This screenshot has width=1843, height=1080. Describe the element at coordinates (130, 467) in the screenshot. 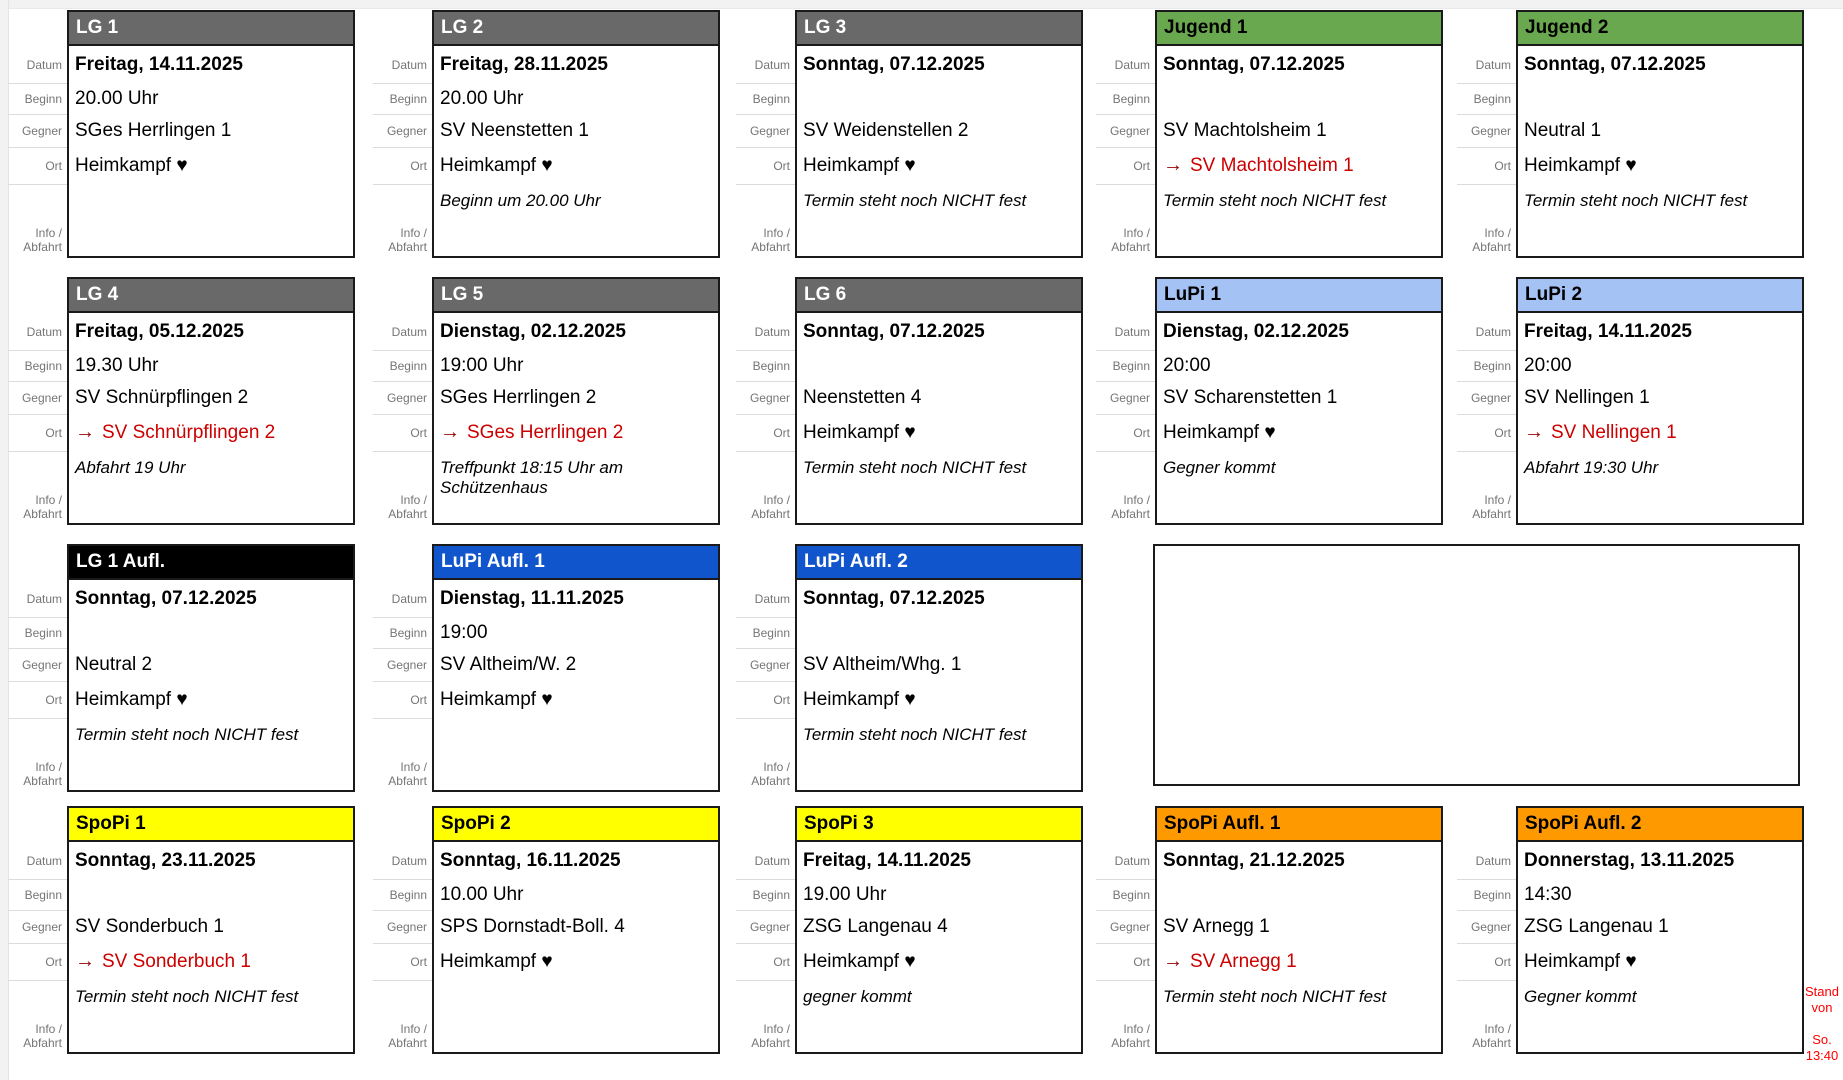

I see `info-abfahrt-value: Abfahrt 19 Uhr` at that location.